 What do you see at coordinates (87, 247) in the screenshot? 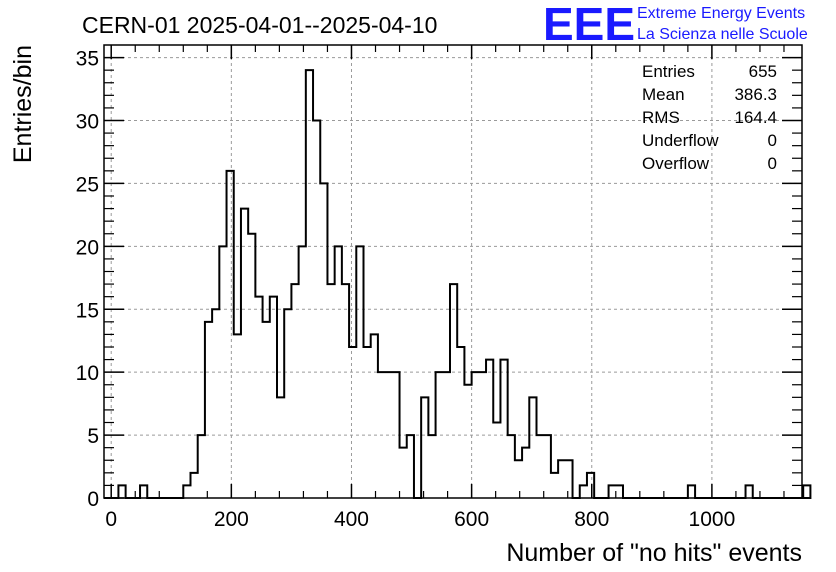
I see `y-tick-label: 20` at bounding box center [87, 247].